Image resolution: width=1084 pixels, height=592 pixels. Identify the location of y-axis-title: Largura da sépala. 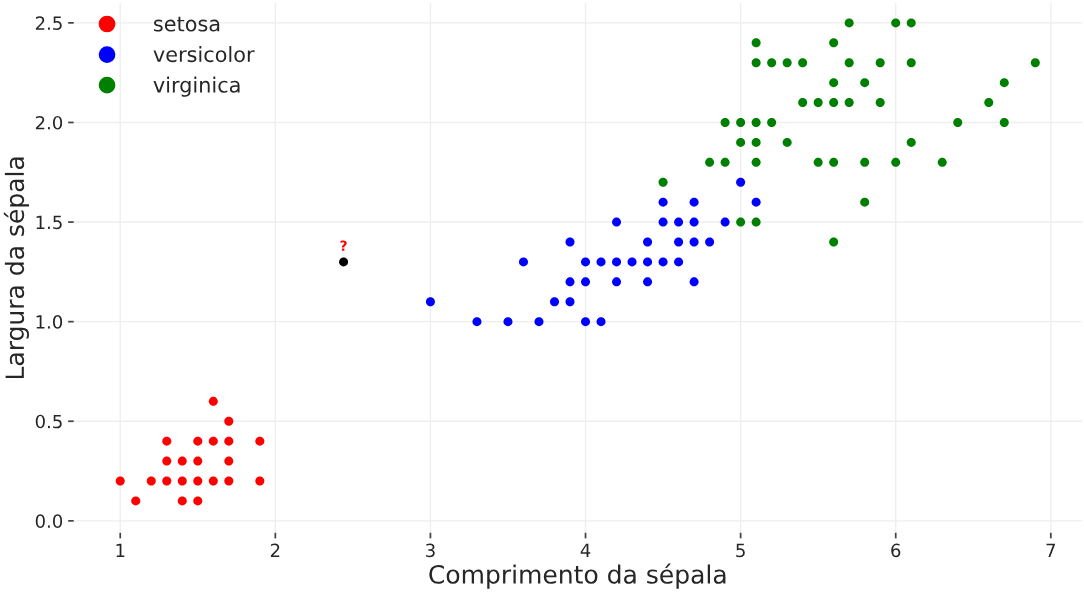
(16, 268).